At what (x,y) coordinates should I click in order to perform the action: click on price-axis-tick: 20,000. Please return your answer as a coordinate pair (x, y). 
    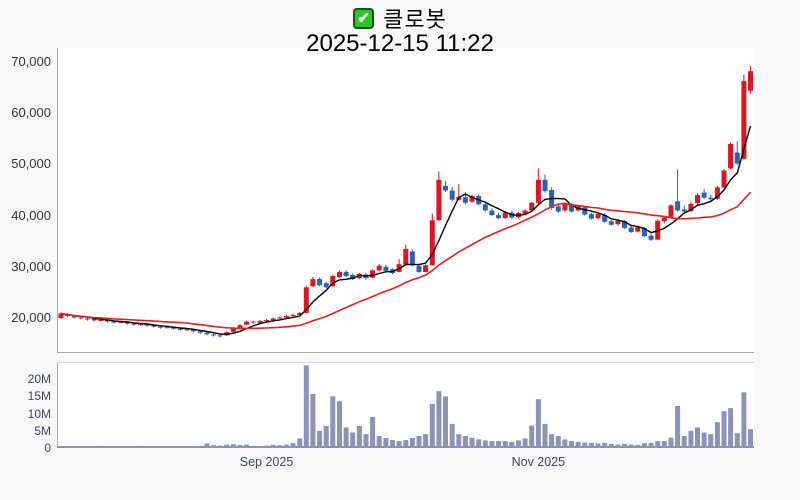
    Looking at the image, I should click on (31, 317).